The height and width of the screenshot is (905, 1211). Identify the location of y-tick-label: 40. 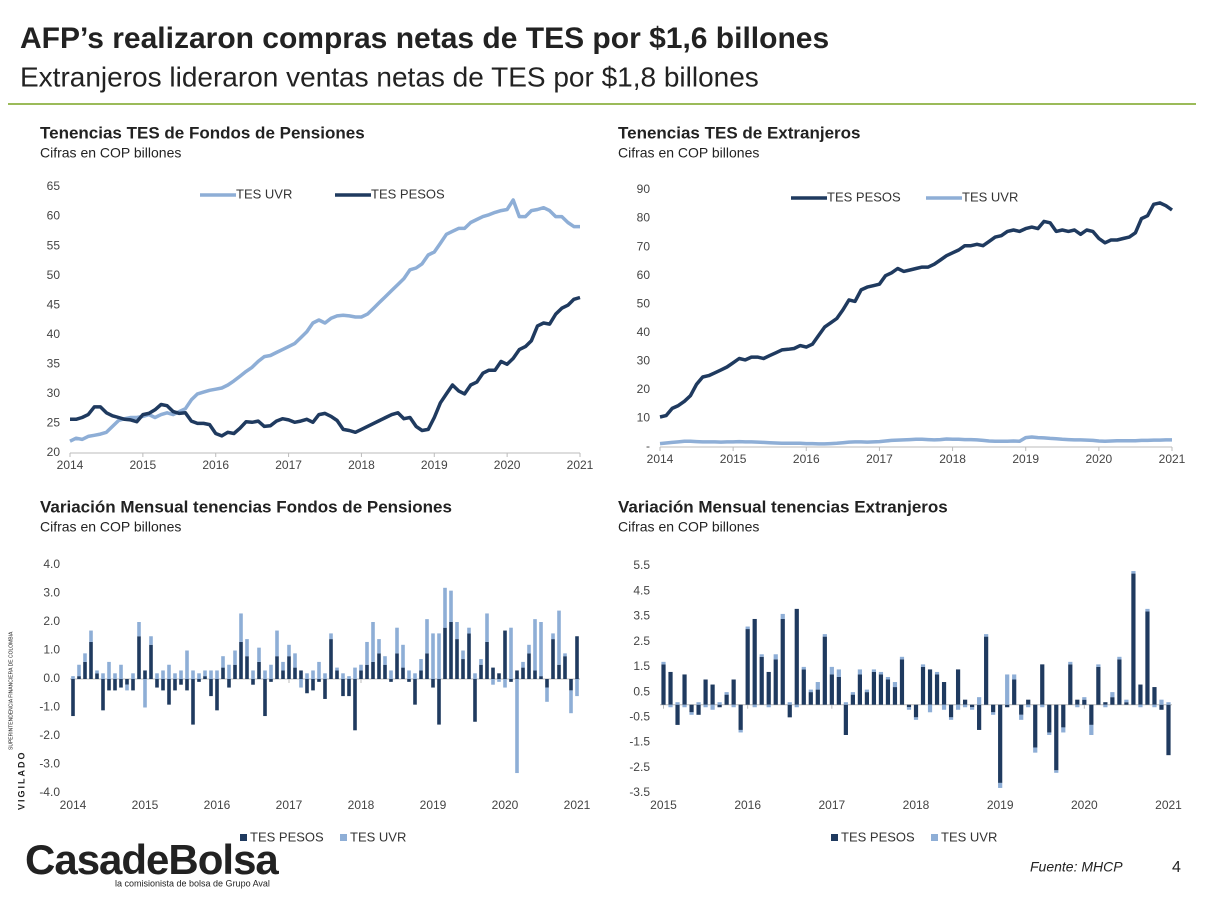
(644, 332).